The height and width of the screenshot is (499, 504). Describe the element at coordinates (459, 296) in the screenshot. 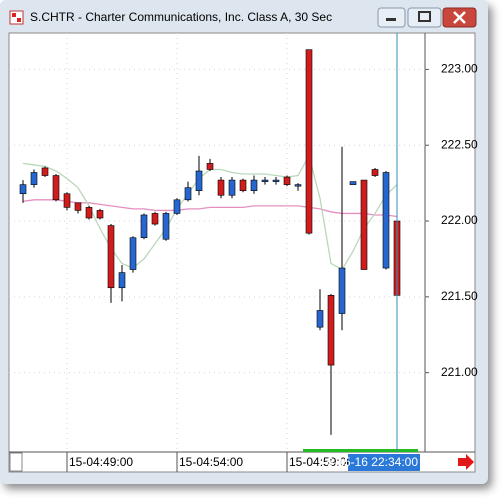

I see `y-tick-label: 221.50` at that location.